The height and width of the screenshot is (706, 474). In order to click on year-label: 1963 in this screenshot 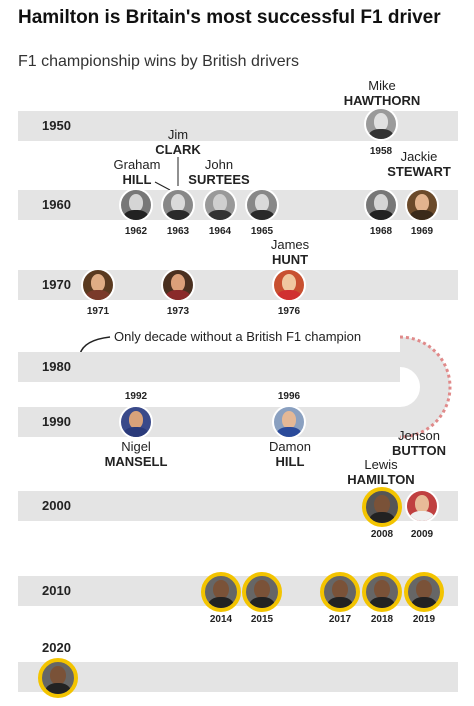, I will do `click(178, 231)`.